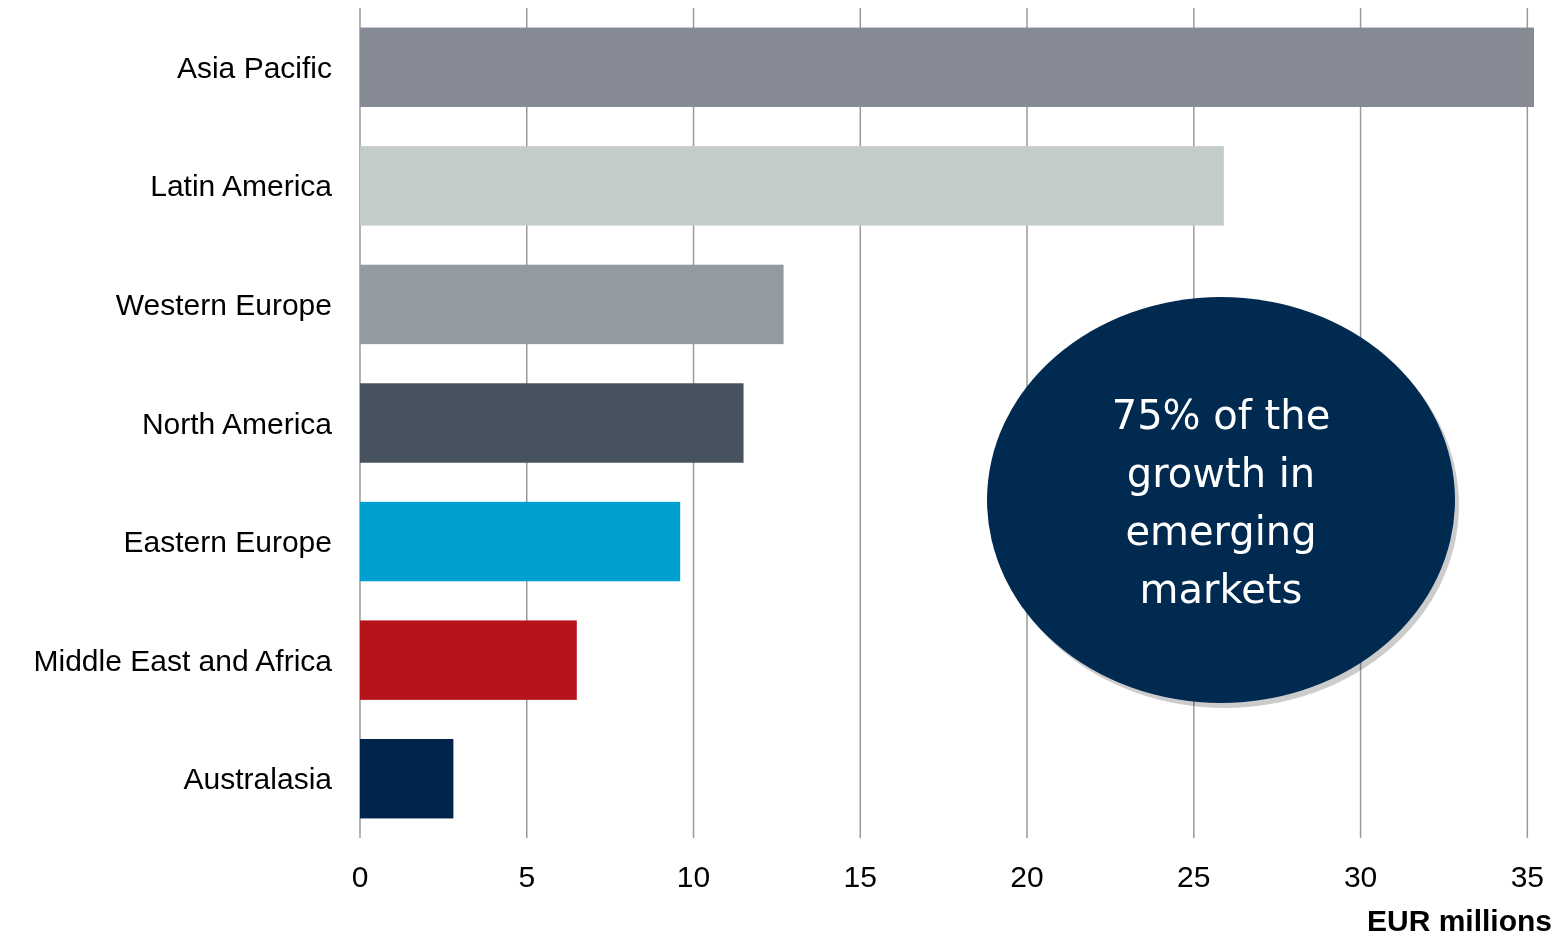  What do you see at coordinates (183, 660) in the screenshot?
I see `y-tick-label: Middle East and Africa` at bounding box center [183, 660].